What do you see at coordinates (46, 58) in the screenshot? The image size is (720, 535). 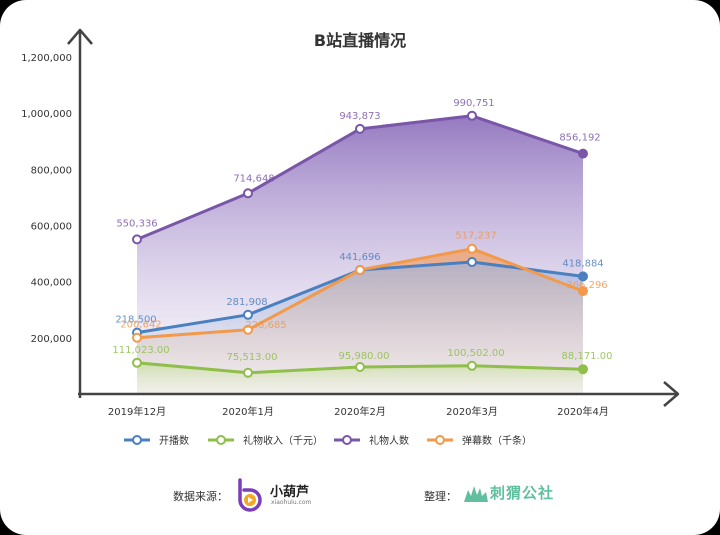 I see `y-tick-label: 1,200,000` at bounding box center [46, 58].